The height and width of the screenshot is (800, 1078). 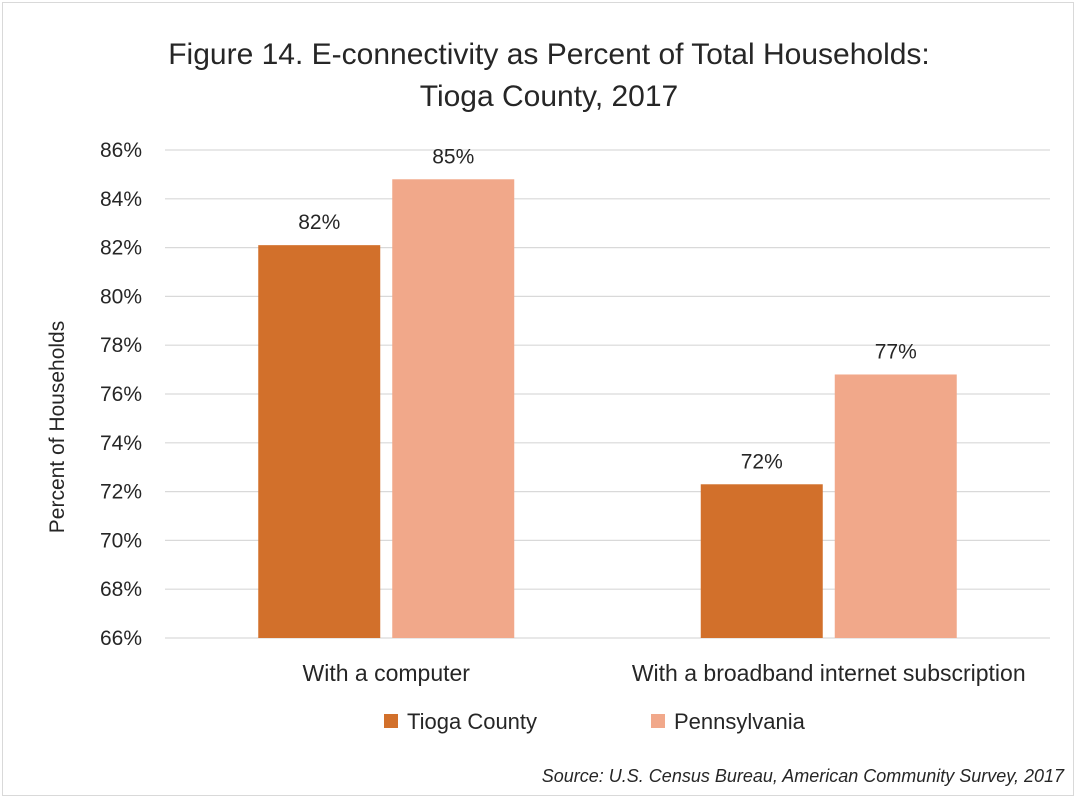 What do you see at coordinates (896, 351) in the screenshot?
I see `data-label: 77%` at bounding box center [896, 351].